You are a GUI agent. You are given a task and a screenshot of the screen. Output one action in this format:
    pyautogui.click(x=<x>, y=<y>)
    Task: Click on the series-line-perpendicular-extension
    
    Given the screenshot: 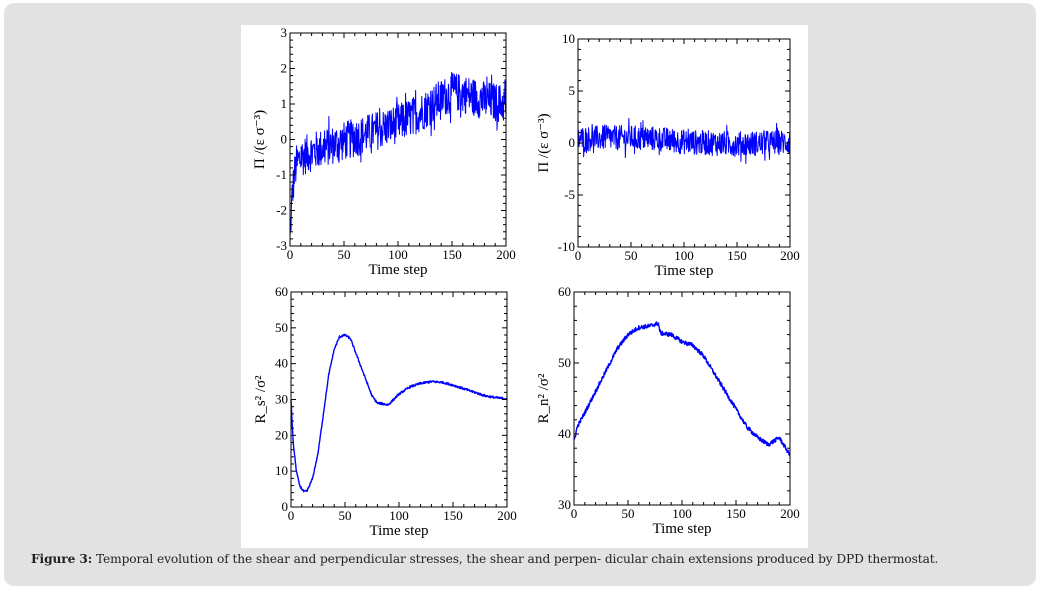 What is the action you would take?
    pyautogui.click(x=682, y=389)
    